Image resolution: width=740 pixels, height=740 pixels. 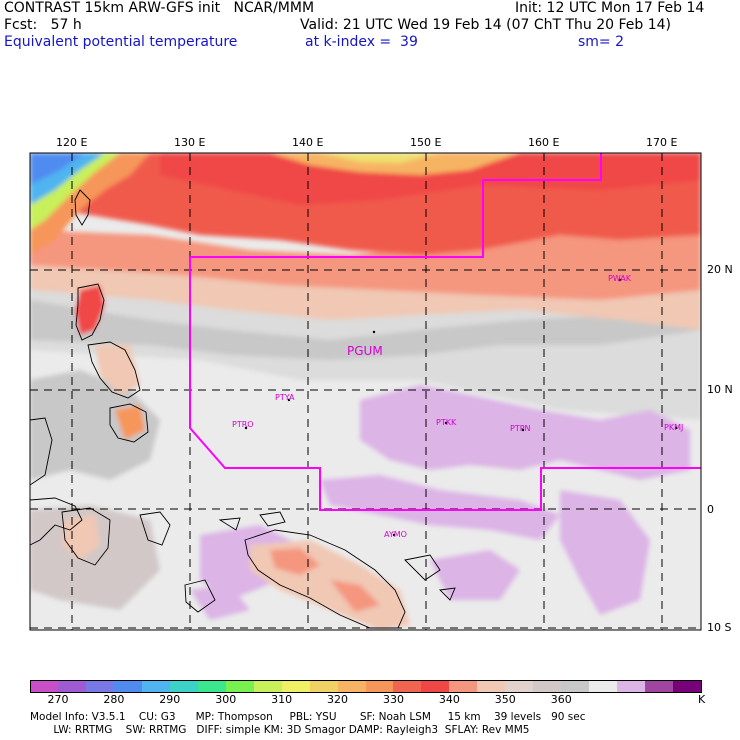 What do you see at coordinates (308, 142) in the screenshot?
I see `lon-label-140e: 140 E` at bounding box center [308, 142].